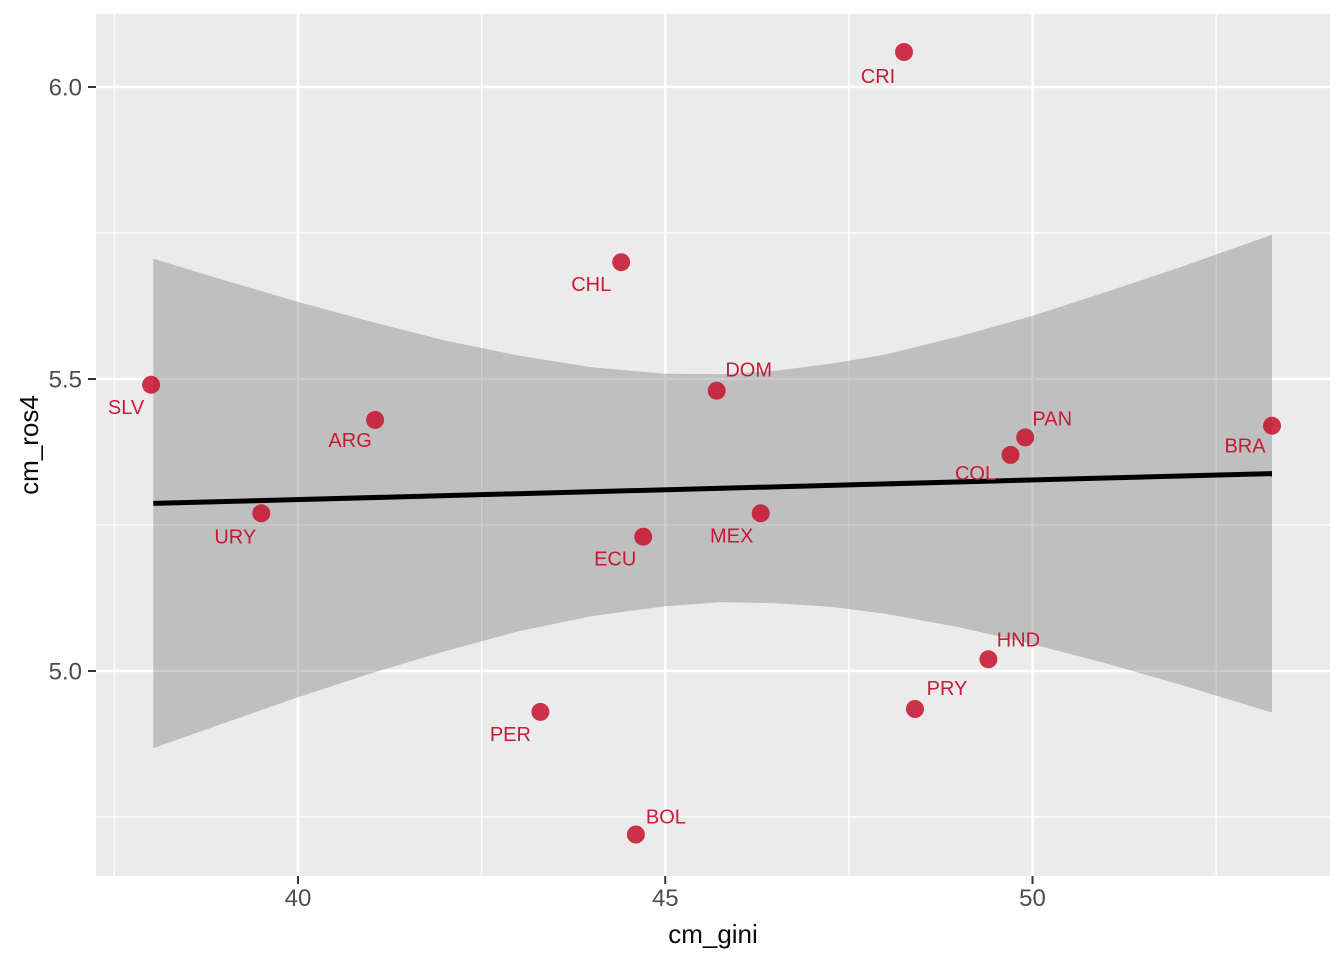 This screenshot has width=1344, height=965. Describe the element at coordinates (1010, 454) in the screenshot. I see `data-point-COL` at that location.